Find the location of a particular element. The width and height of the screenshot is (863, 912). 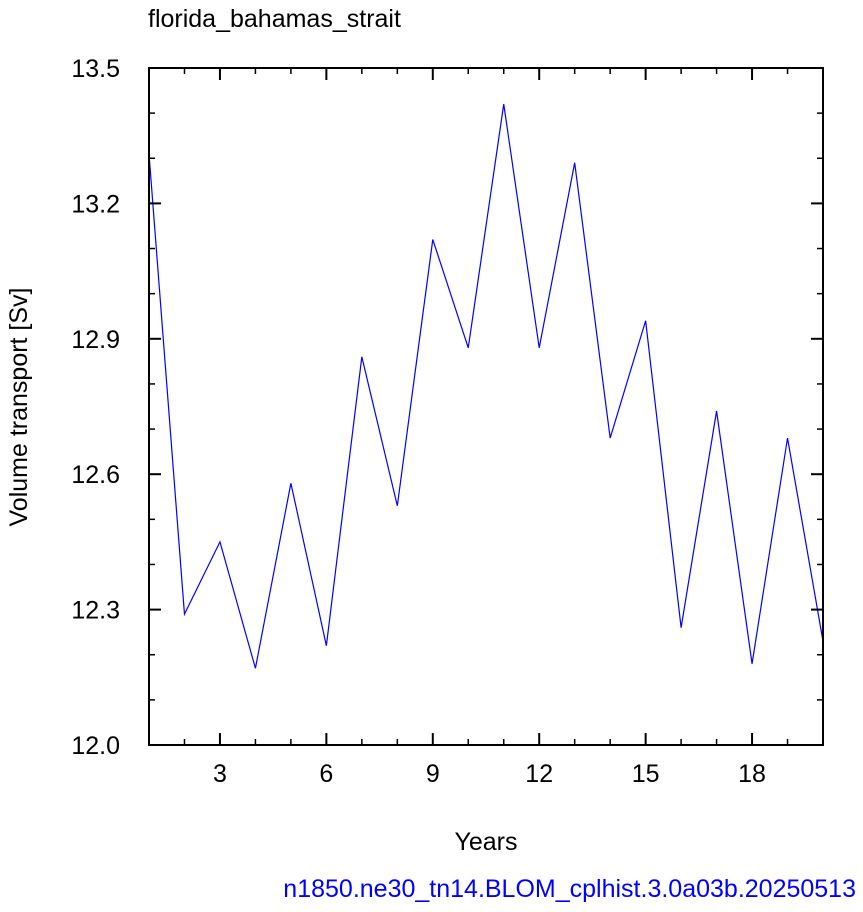

y-tick-label: 12.9 is located at coordinates (95, 340).